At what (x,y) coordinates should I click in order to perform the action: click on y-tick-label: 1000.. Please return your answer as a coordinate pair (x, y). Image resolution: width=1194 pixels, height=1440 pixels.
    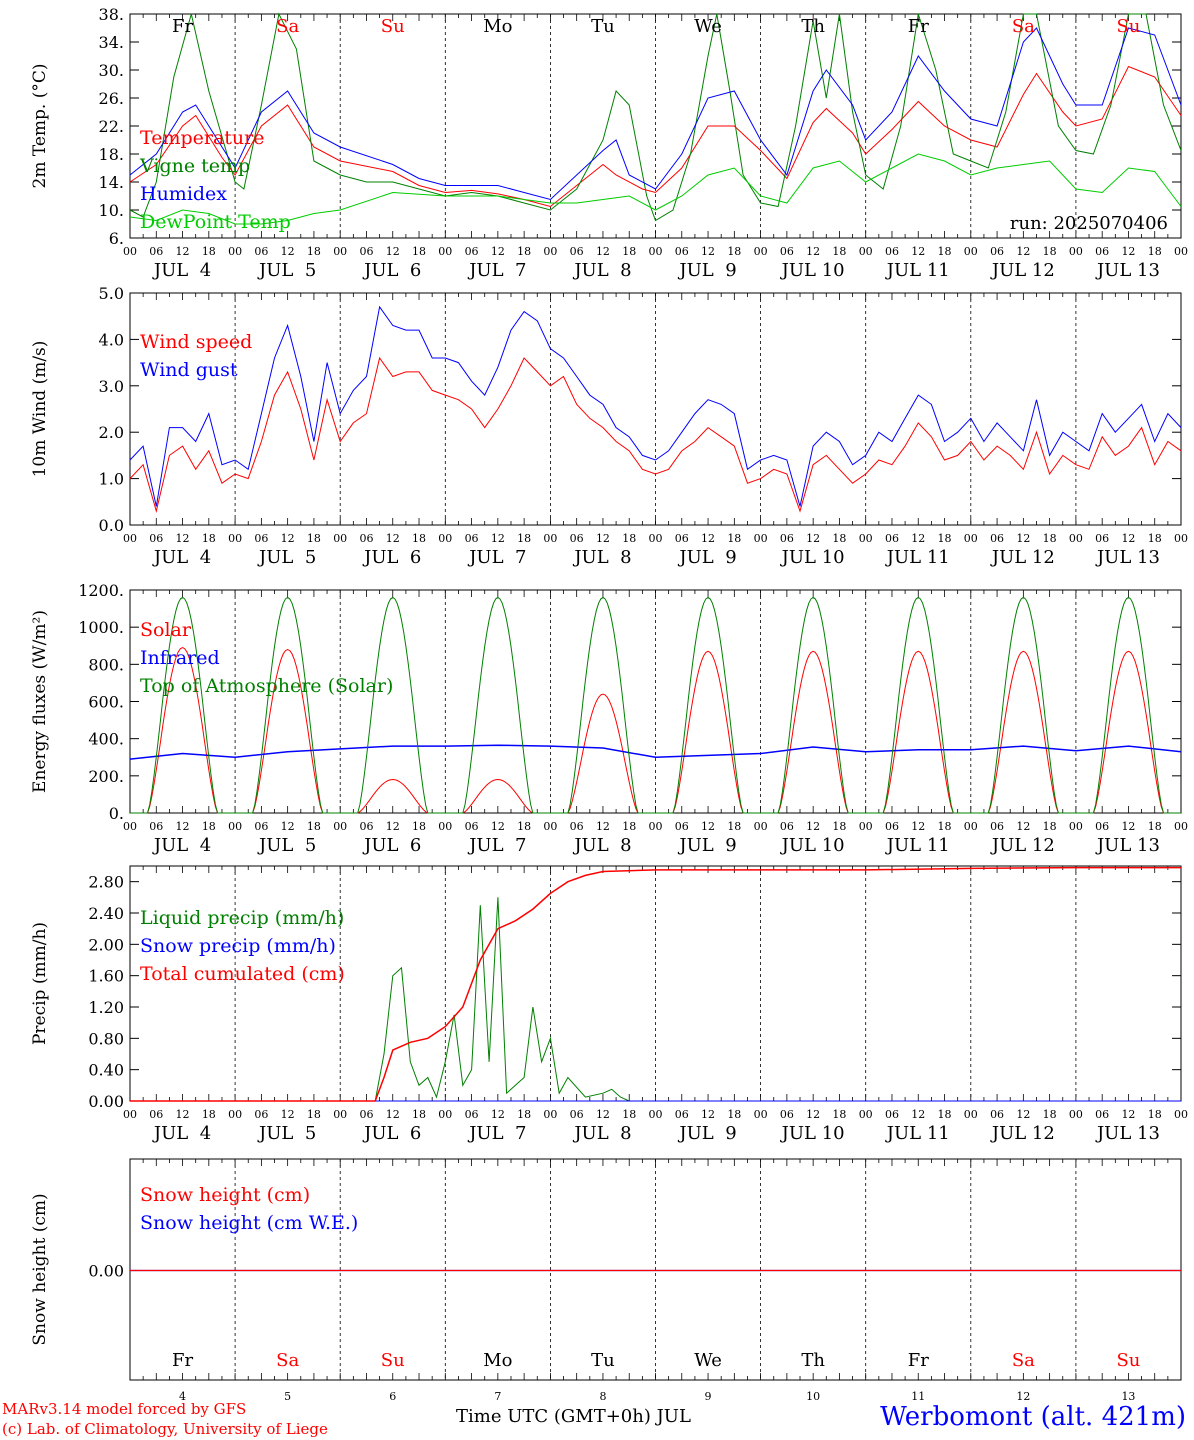
    Looking at the image, I should click on (101, 627).